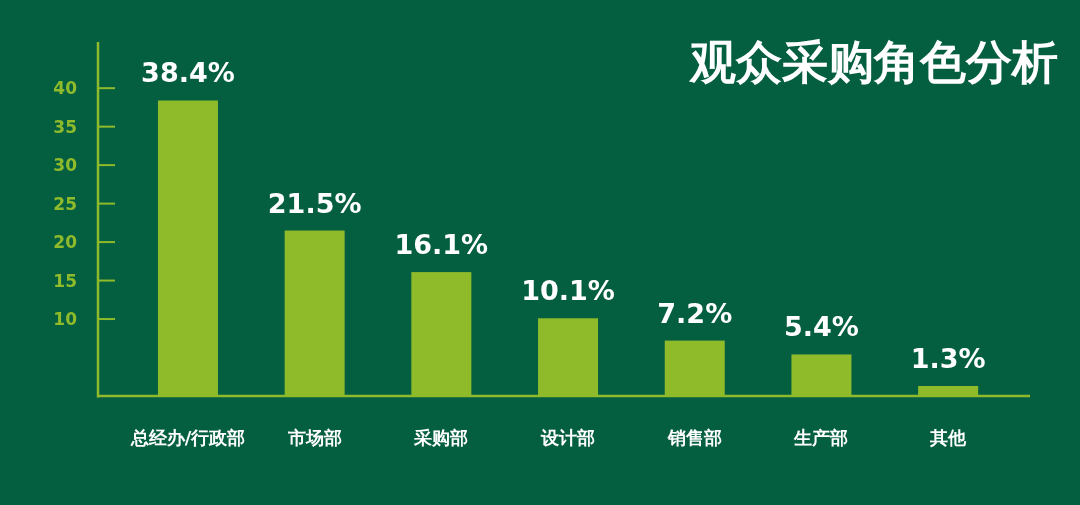  I want to click on y-tick-label: 30, so click(65, 165).